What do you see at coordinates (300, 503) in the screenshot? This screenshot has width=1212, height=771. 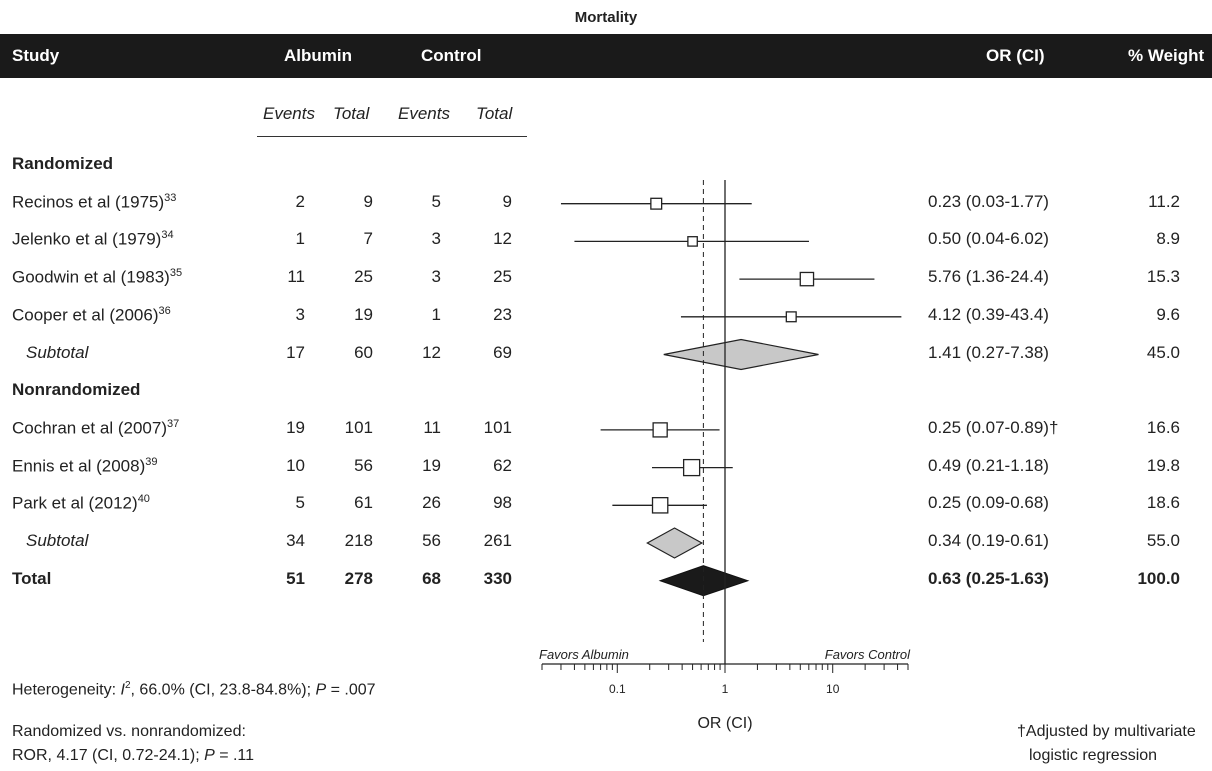 I see `cell-alb-events: 5` at bounding box center [300, 503].